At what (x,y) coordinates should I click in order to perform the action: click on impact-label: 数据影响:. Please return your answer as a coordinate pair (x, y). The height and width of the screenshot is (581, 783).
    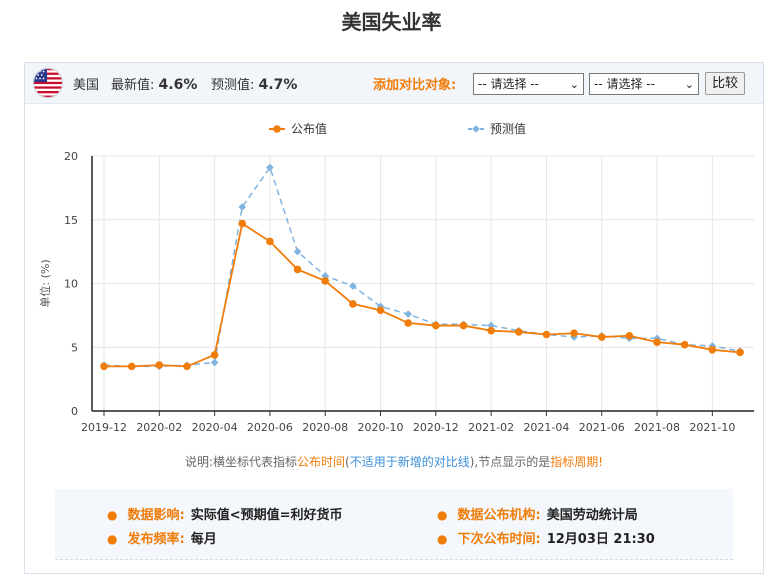
    Looking at the image, I should click on (156, 515).